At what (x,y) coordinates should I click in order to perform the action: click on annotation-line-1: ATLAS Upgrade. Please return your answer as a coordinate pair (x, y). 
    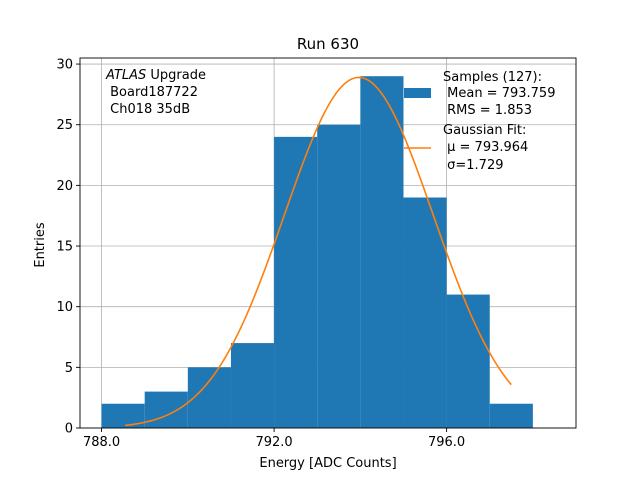
    Looking at the image, I should click on (155, 75).